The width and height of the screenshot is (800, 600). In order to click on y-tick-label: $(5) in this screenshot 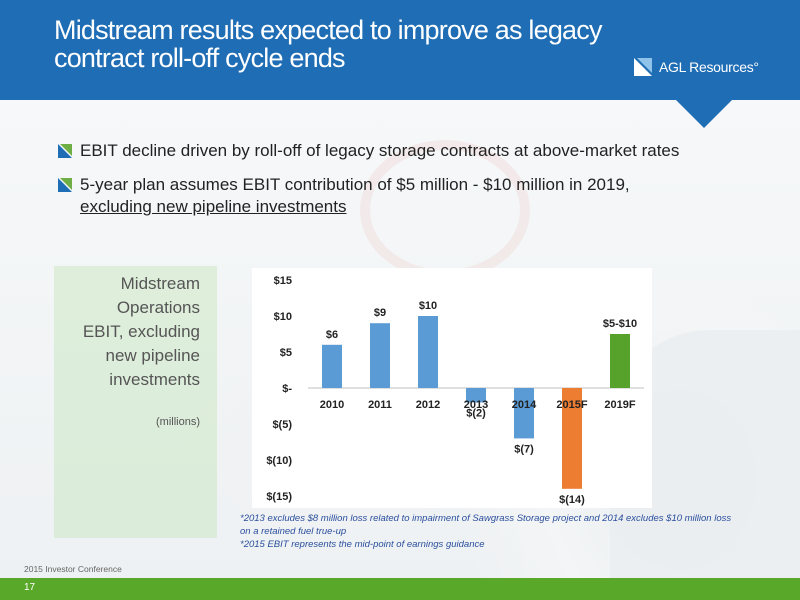, I will do `click(282, 425)`.